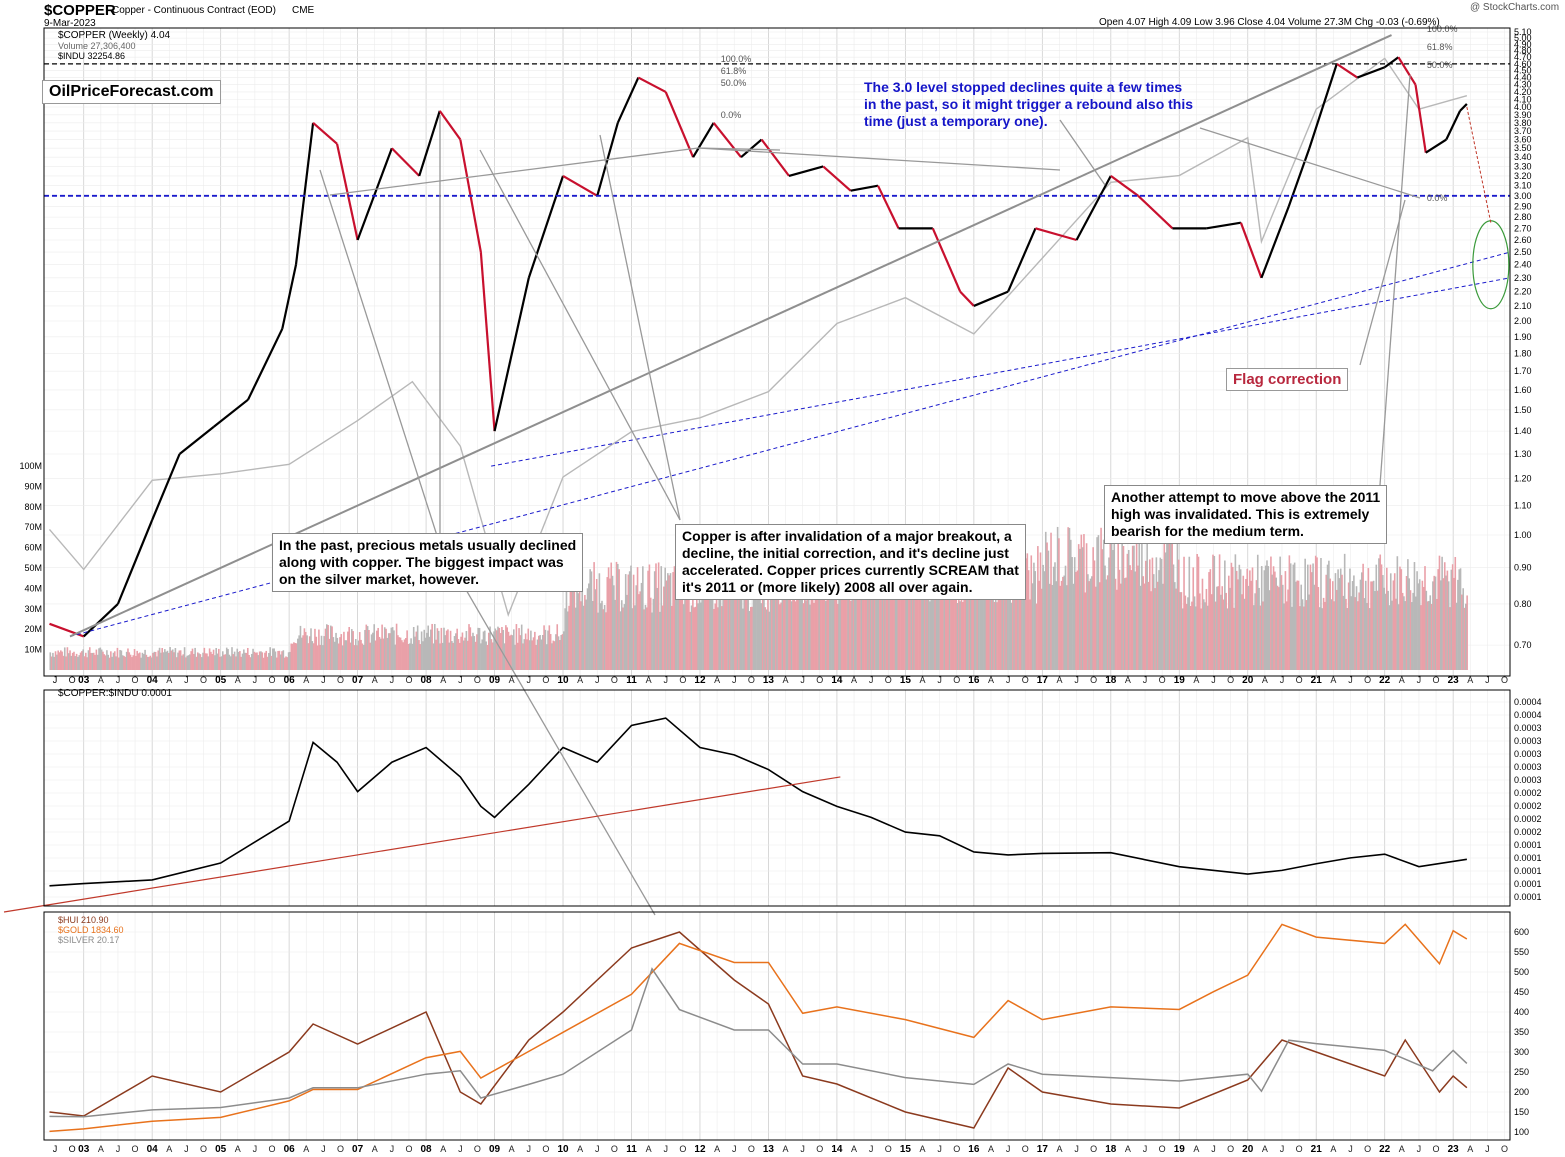  I want to click on year-tick-label: 10, so click(563, 680).